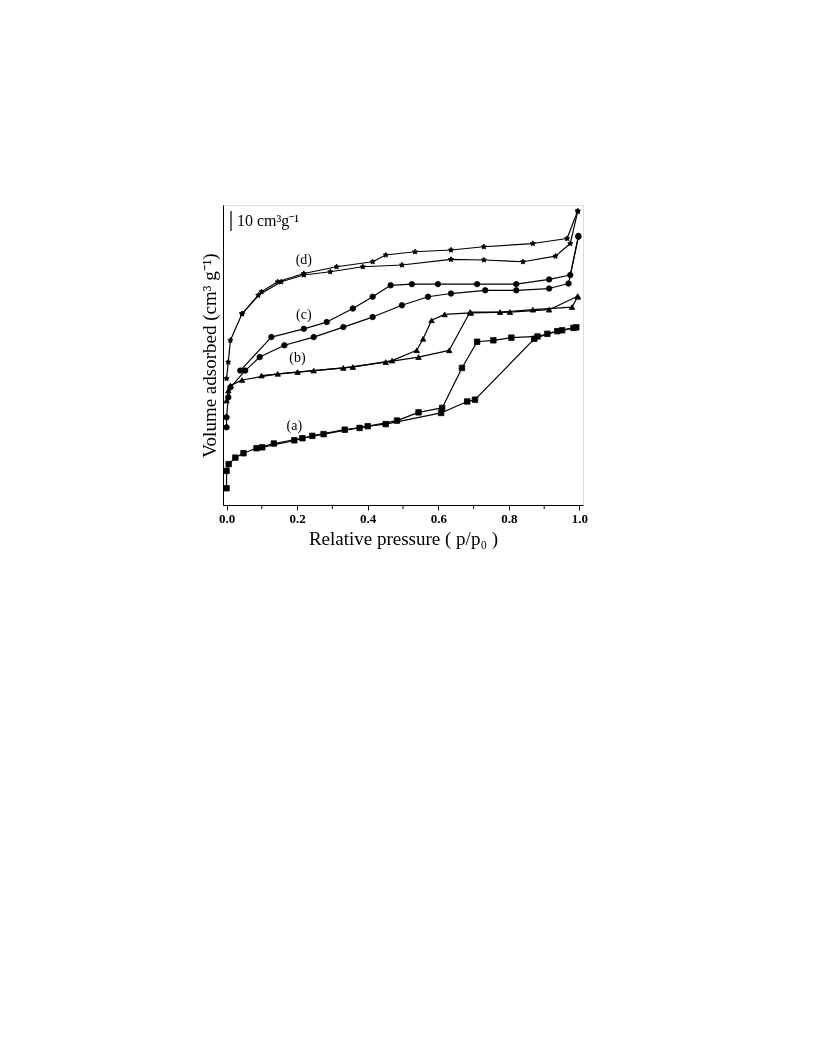 The height and width of the screenshot is (1056, 816). Describe the element at coordinates (304, 259) in the screenshot. I see `annotation: (d)` at that location.